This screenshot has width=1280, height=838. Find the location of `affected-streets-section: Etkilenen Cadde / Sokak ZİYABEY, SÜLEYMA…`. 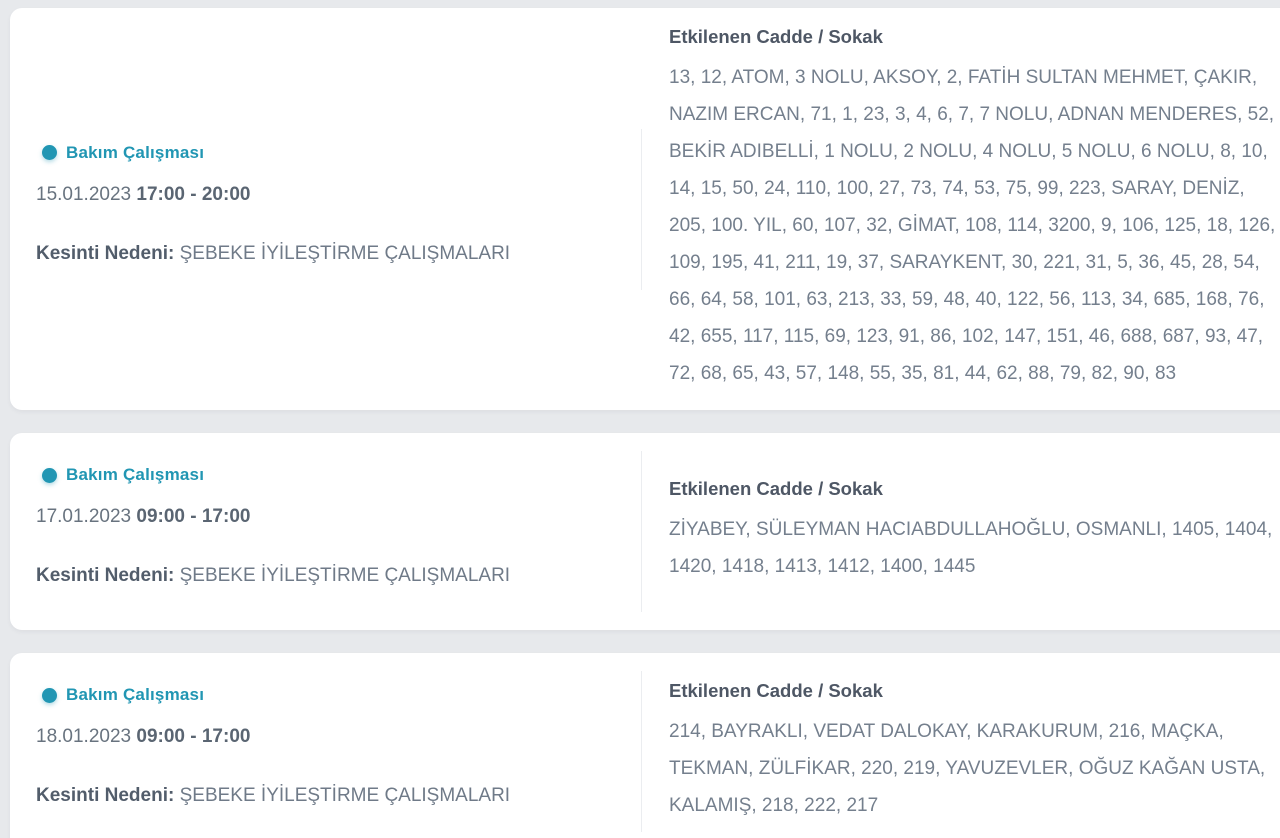

affected-streets-section: Etkilenen Cadde / Sokak ZİYABEY, SÜLEYMA… is located at coordinates (961, 531).